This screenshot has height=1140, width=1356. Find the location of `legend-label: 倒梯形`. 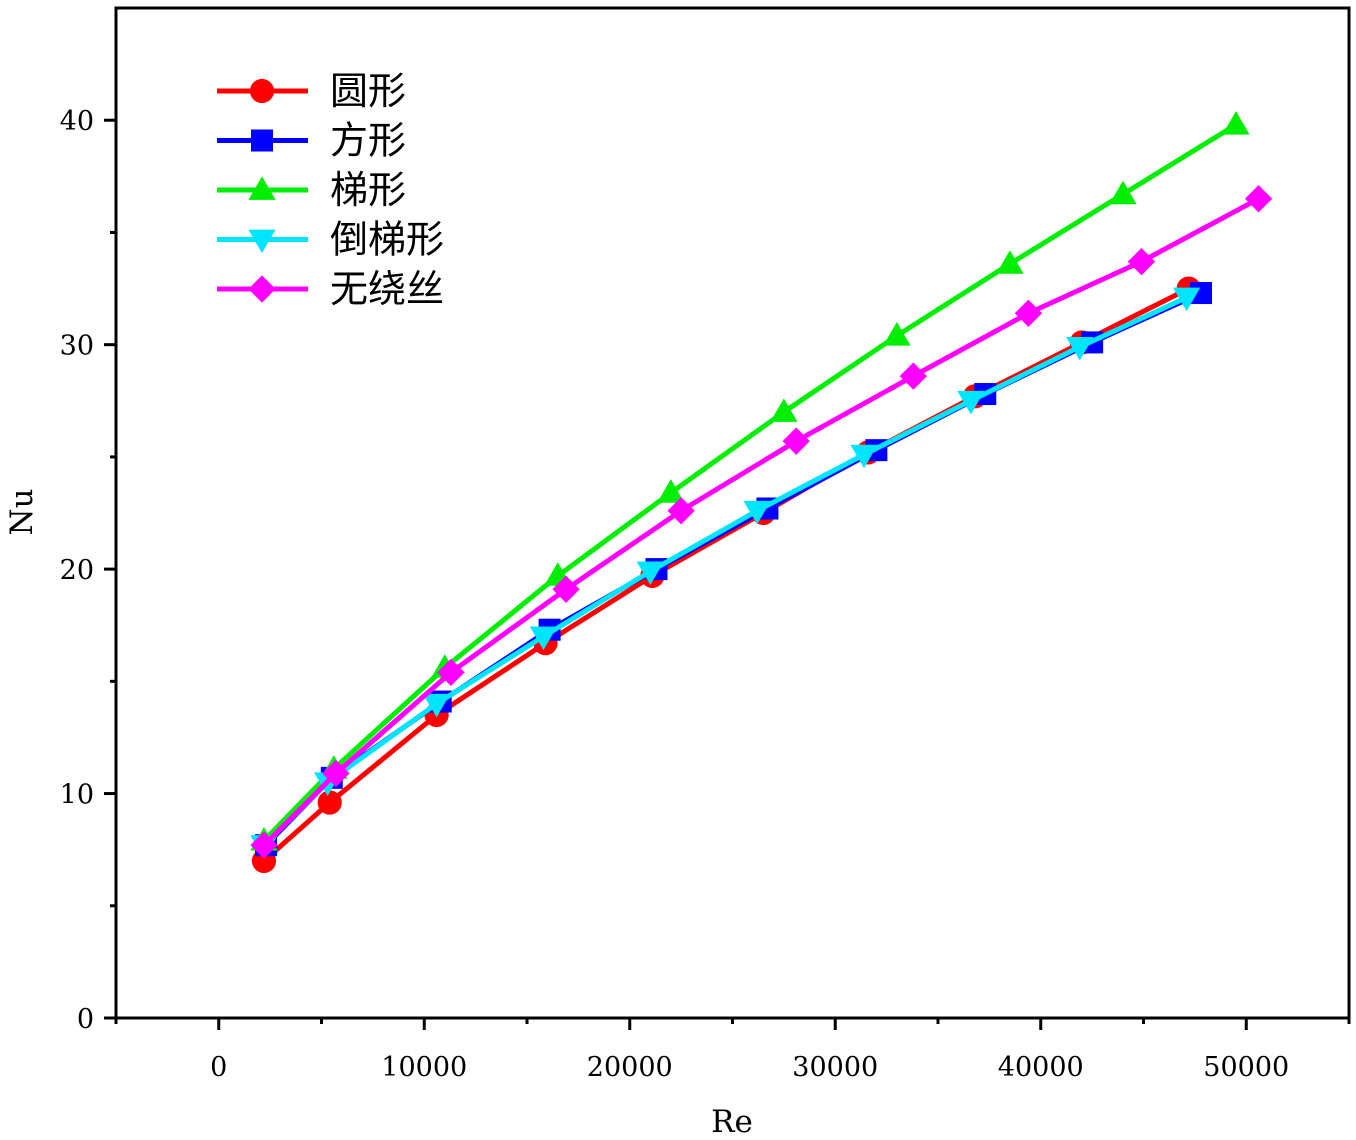

legend-label: 倒梯形 is located at coordinates (387, 240).